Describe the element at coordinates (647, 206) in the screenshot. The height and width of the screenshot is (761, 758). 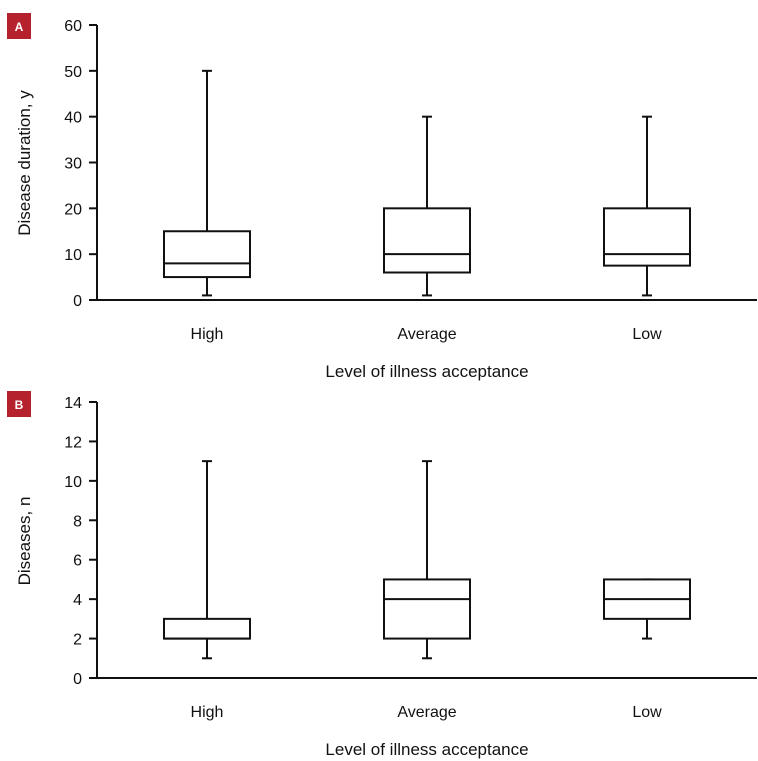
I see `panel-a-box-low` at that location.